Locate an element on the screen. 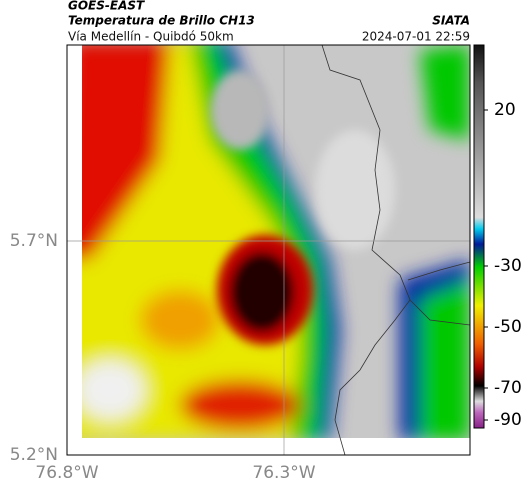  colorbar-tick-label: -90 is located at coordinates (508, 420).